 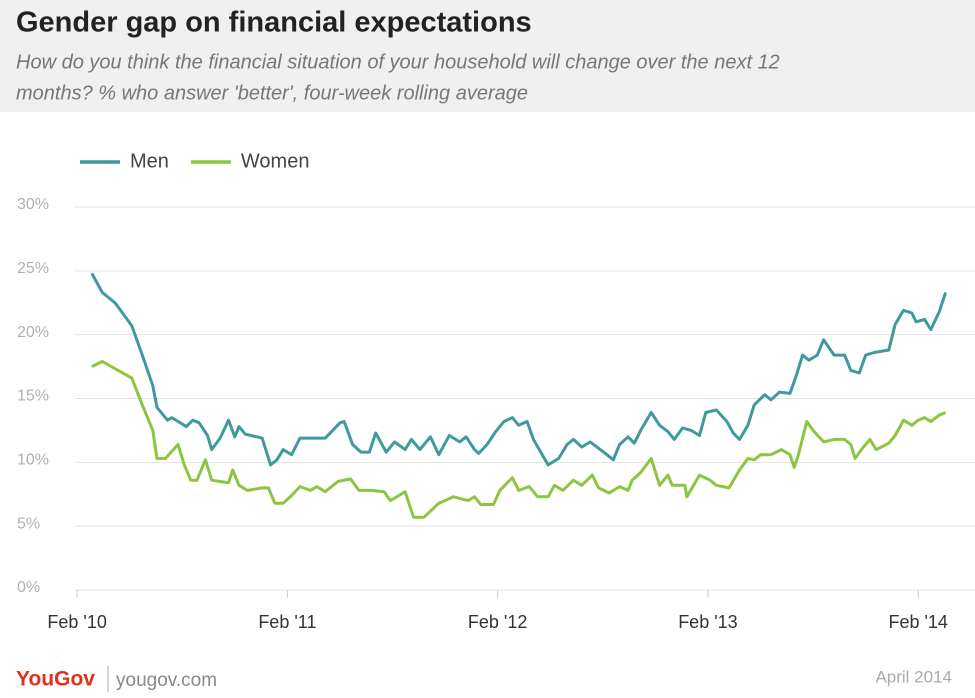 I want to click on y-tick-label: 15%, so click(x=33, y=396).